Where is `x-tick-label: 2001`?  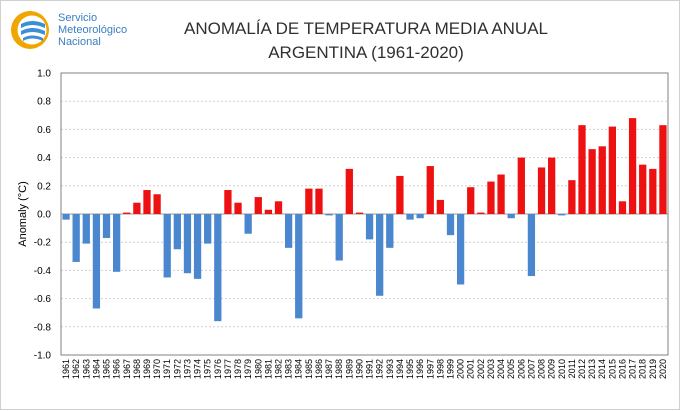 x-tick-label: 2001 is located at coordinates (471, 369).